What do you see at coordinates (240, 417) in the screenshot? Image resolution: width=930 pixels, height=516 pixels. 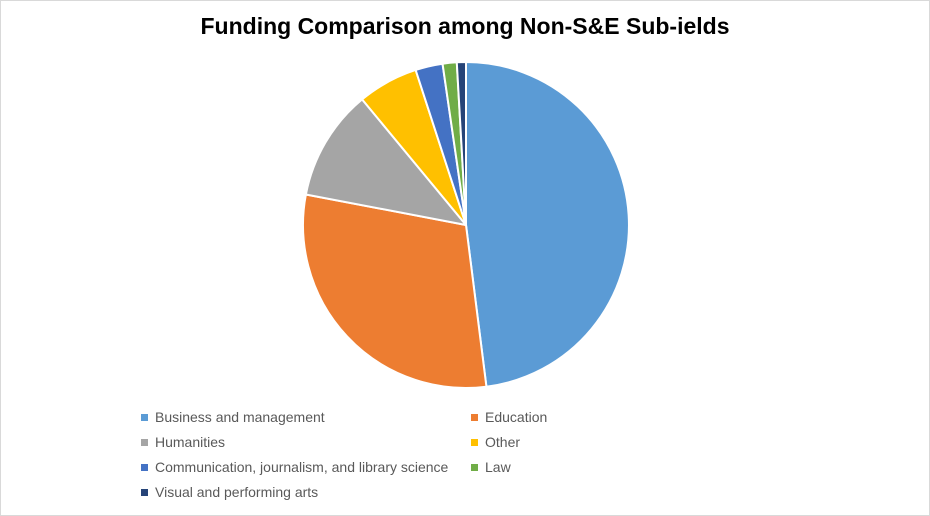 I see `legend-label-0: Business and management` at bounding box center [240, 417].